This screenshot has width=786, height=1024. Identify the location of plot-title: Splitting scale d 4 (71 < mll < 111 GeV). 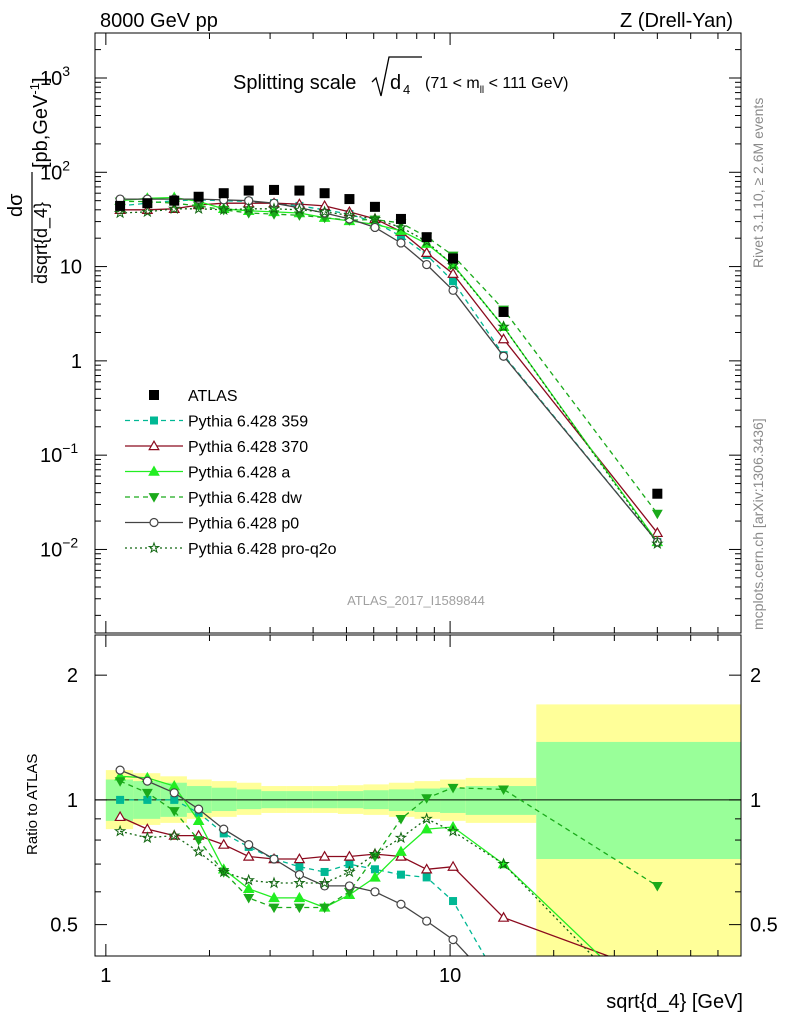
(400, 76).